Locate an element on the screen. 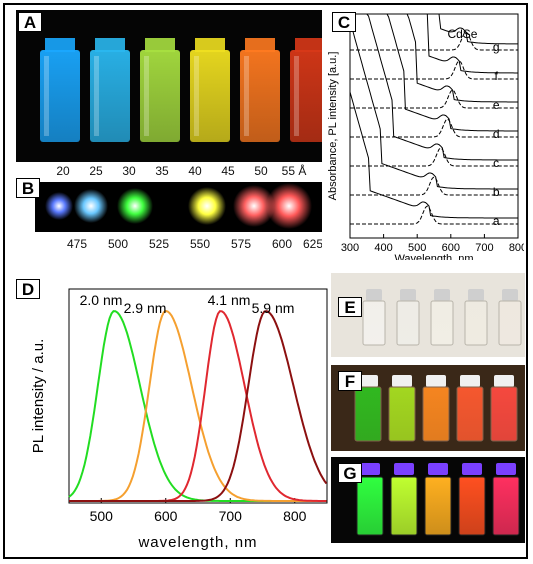 The image size is (533, 564). panel-c-label: C is located at coordinates (344, 22).